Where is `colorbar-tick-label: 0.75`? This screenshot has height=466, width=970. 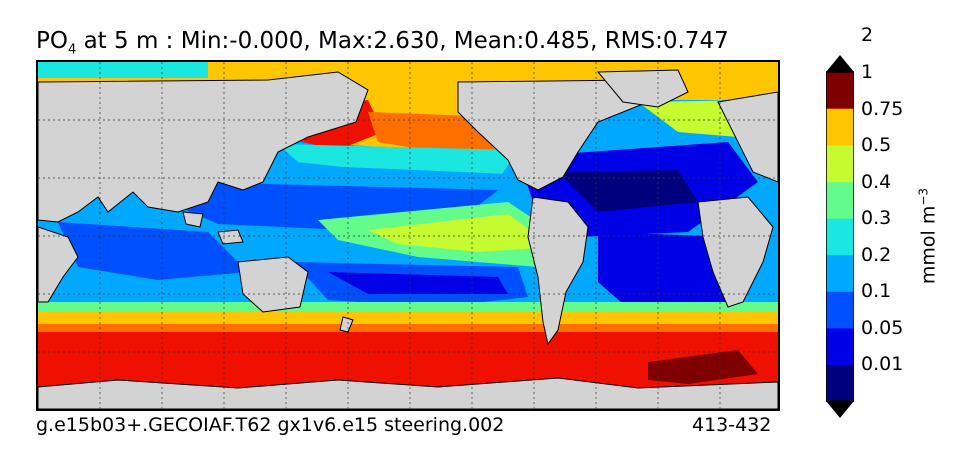 colorbar-tick-label: 0.75 is located at coordinates (882, 108).